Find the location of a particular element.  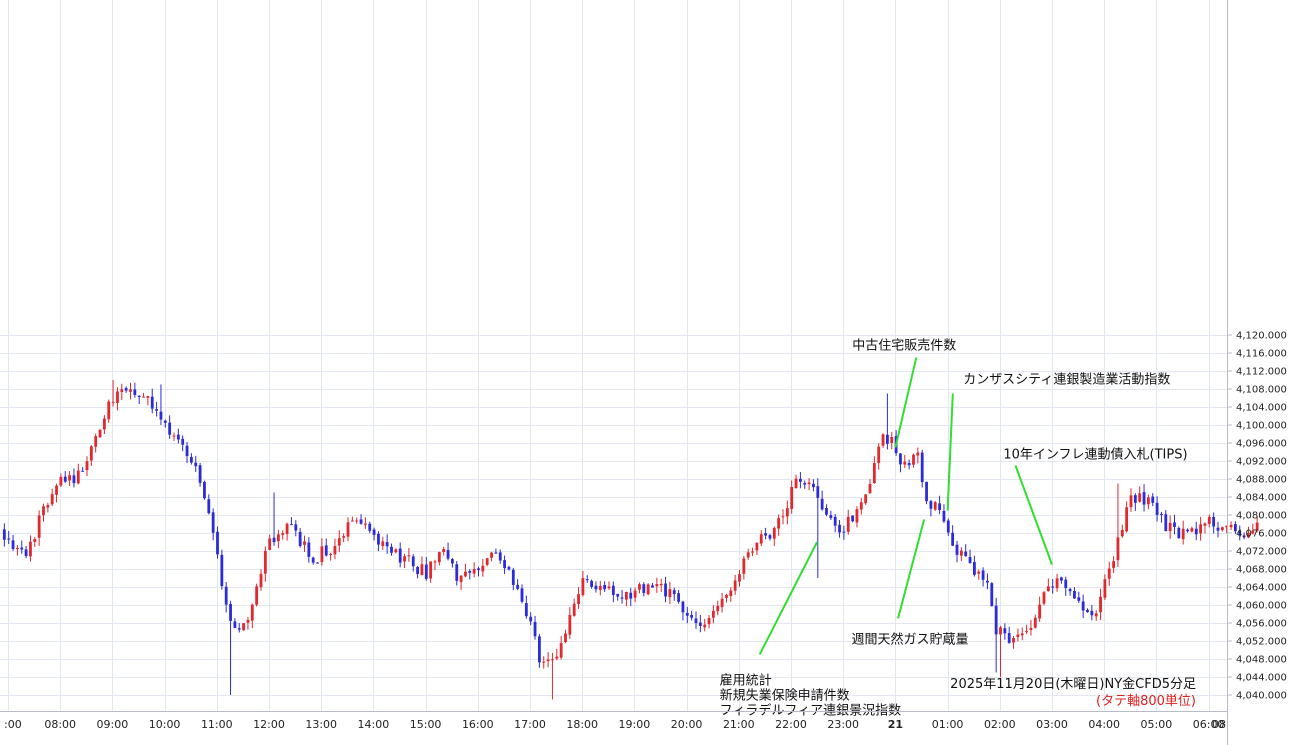

price-tick-label: 4,076.000 is located at coordinates (1261, 534).